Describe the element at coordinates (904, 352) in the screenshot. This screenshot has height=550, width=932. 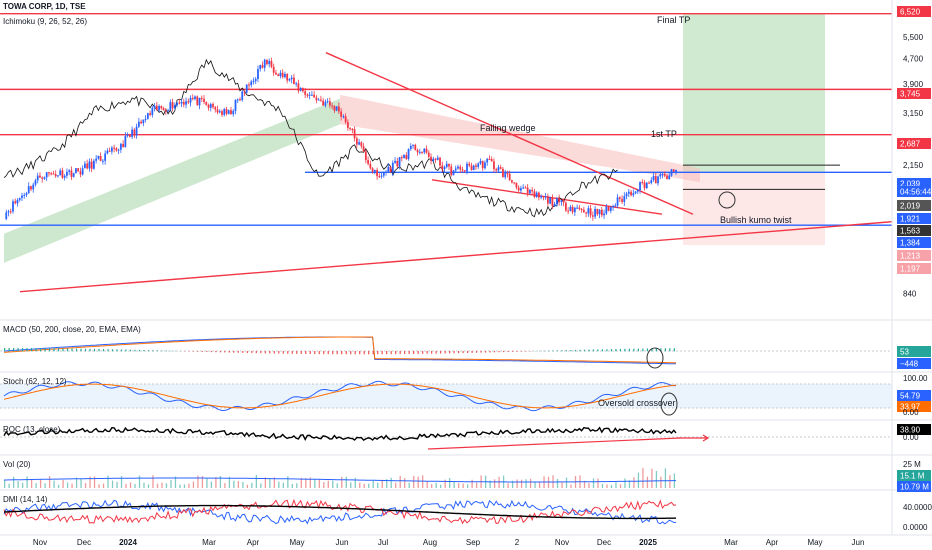
I see `macd-badge-label: 53` at that location.